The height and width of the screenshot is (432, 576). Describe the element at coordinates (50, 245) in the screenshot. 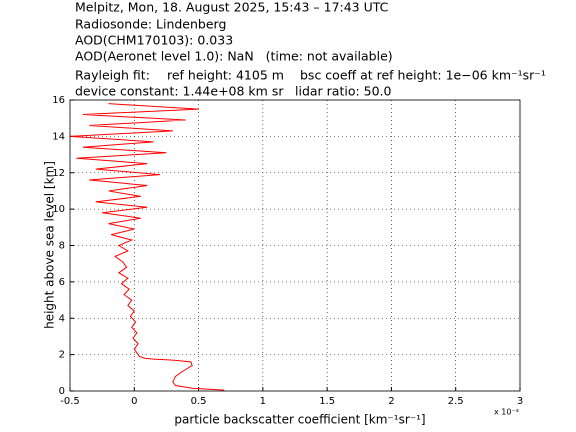

I see `y-axis-label: height above sea level [km]` at that location.